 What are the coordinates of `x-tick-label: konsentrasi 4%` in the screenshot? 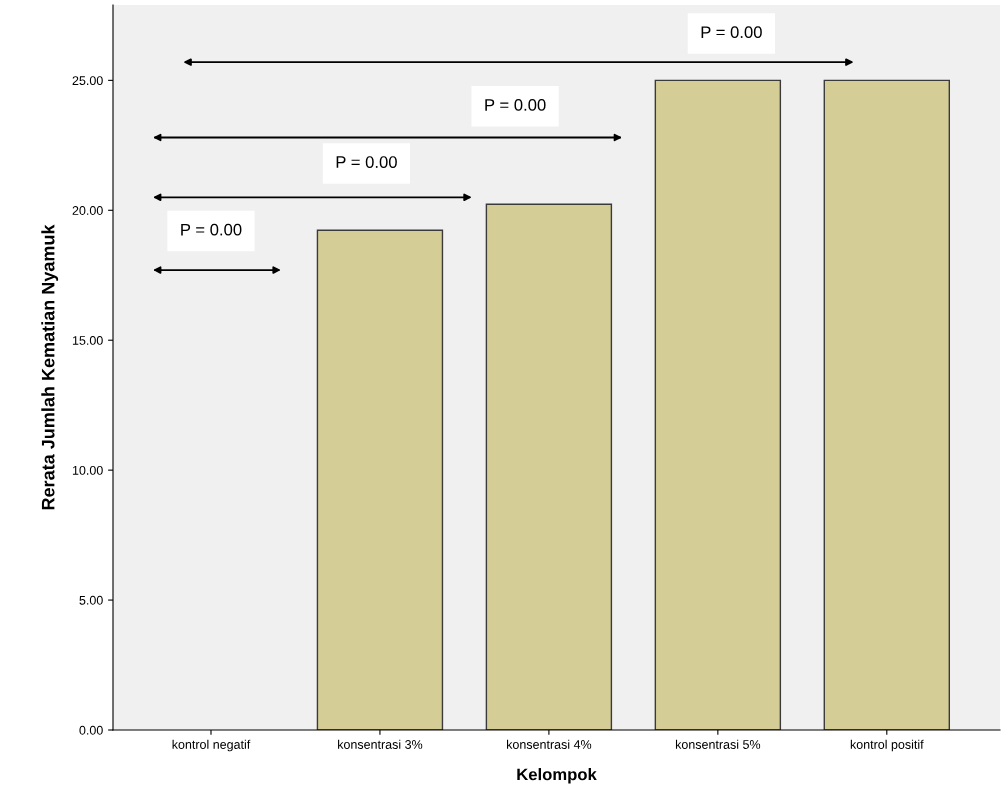 It's located at (549, 744).